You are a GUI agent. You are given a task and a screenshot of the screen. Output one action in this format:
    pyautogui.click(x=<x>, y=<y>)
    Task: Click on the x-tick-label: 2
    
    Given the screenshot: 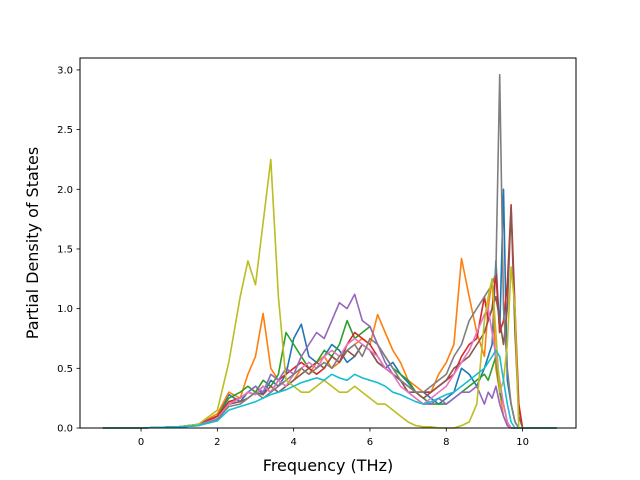 What is the action you would take?
    pyautogui.click(x=217, y=442)
    